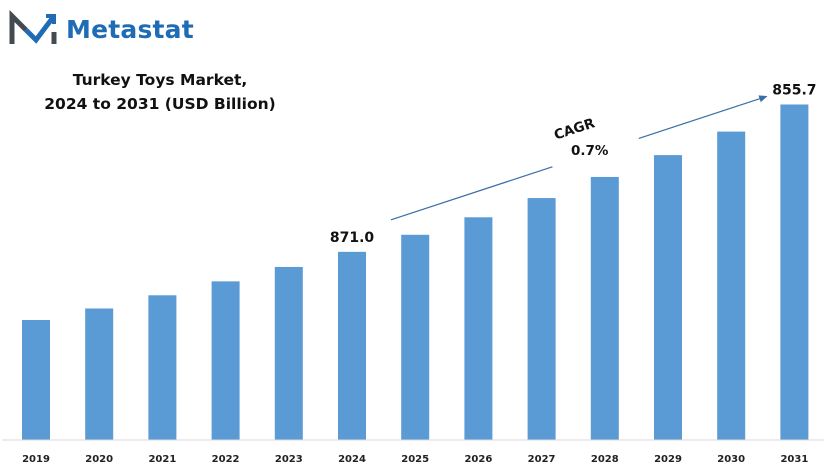 This screenshot has height=470, width=826. Describe the element at coordinates (162, 367) in the screenshot. I see `bar-2021` at that location.